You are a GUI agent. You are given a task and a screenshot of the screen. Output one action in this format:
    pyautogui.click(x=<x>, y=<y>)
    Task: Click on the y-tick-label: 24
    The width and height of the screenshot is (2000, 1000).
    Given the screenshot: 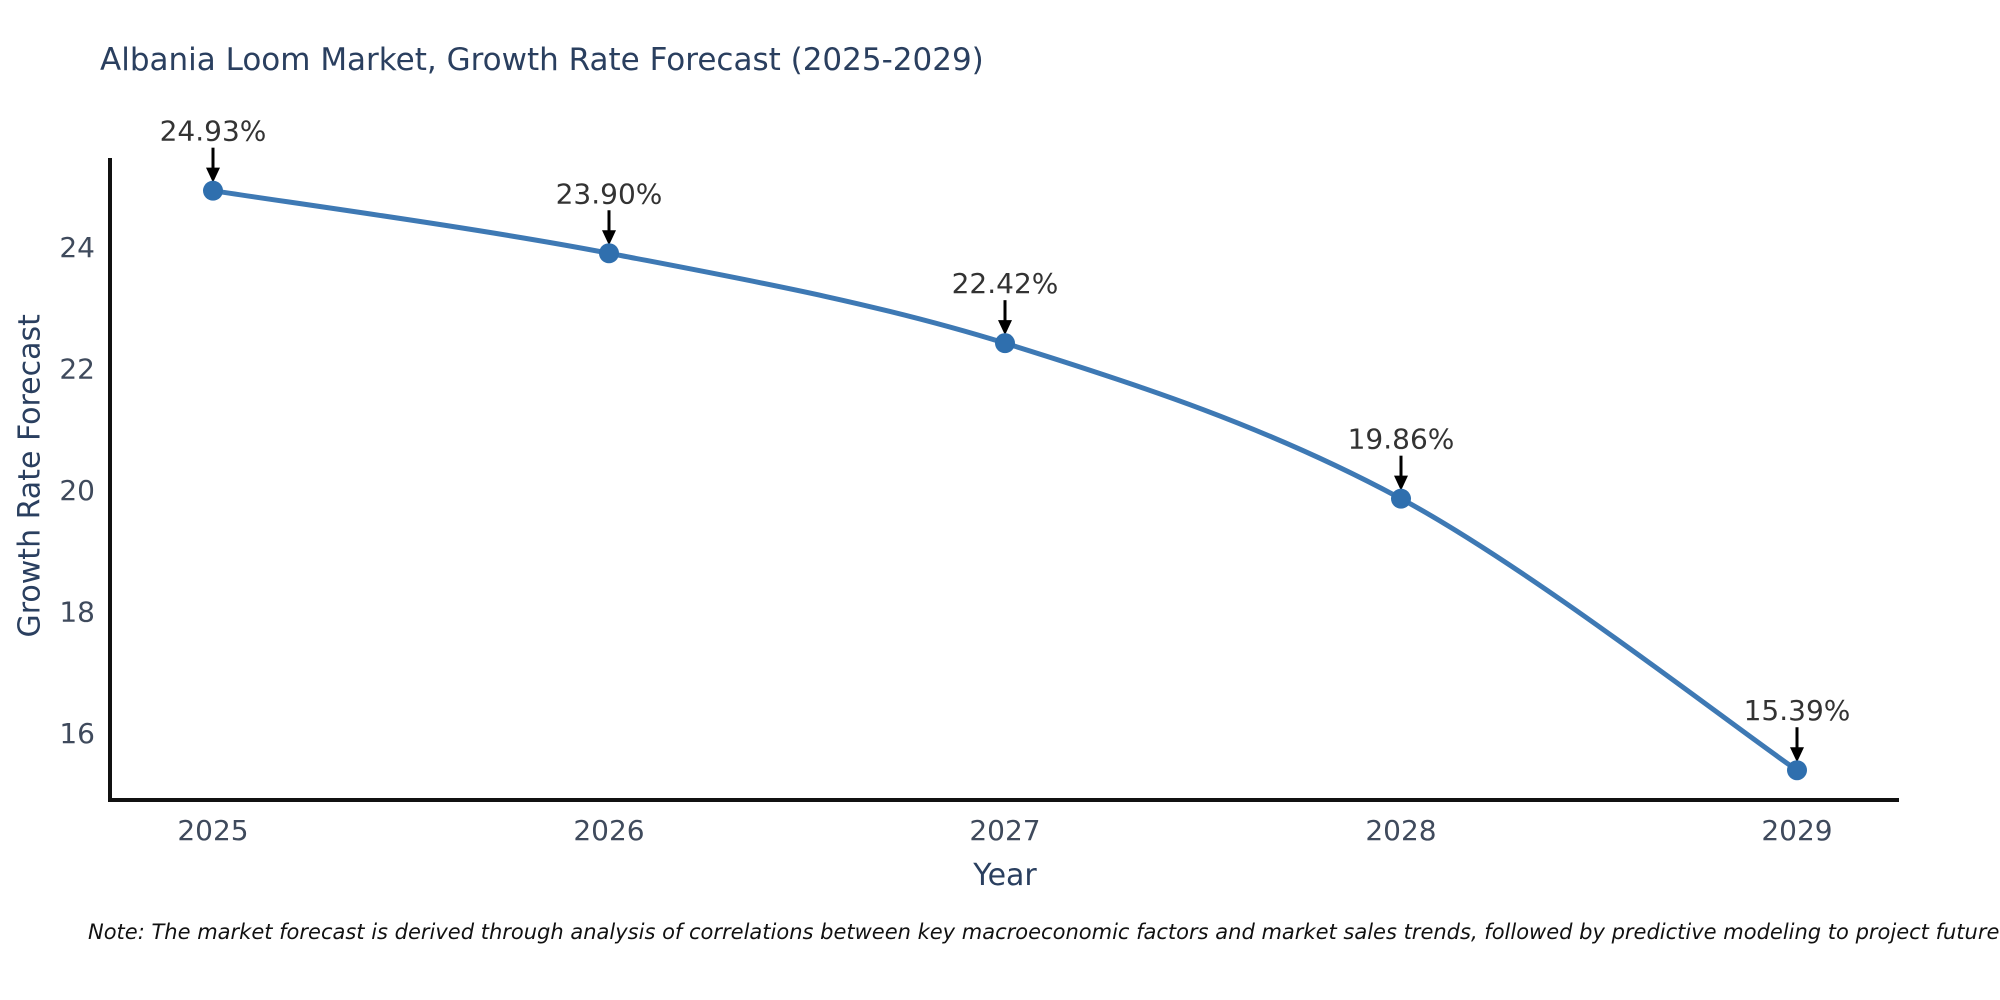 What is the action you would take?
    pyautogui.click(x=77, y=247)
    